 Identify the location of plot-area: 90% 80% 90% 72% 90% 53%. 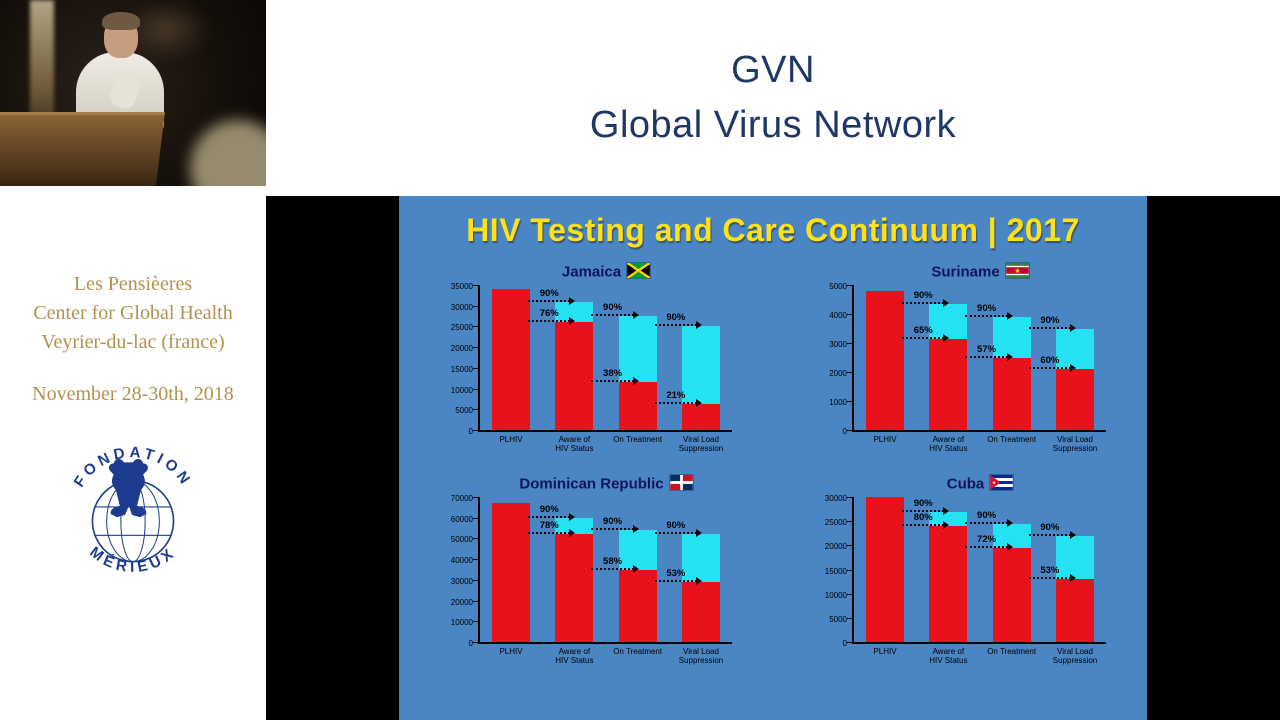
(976, 570).